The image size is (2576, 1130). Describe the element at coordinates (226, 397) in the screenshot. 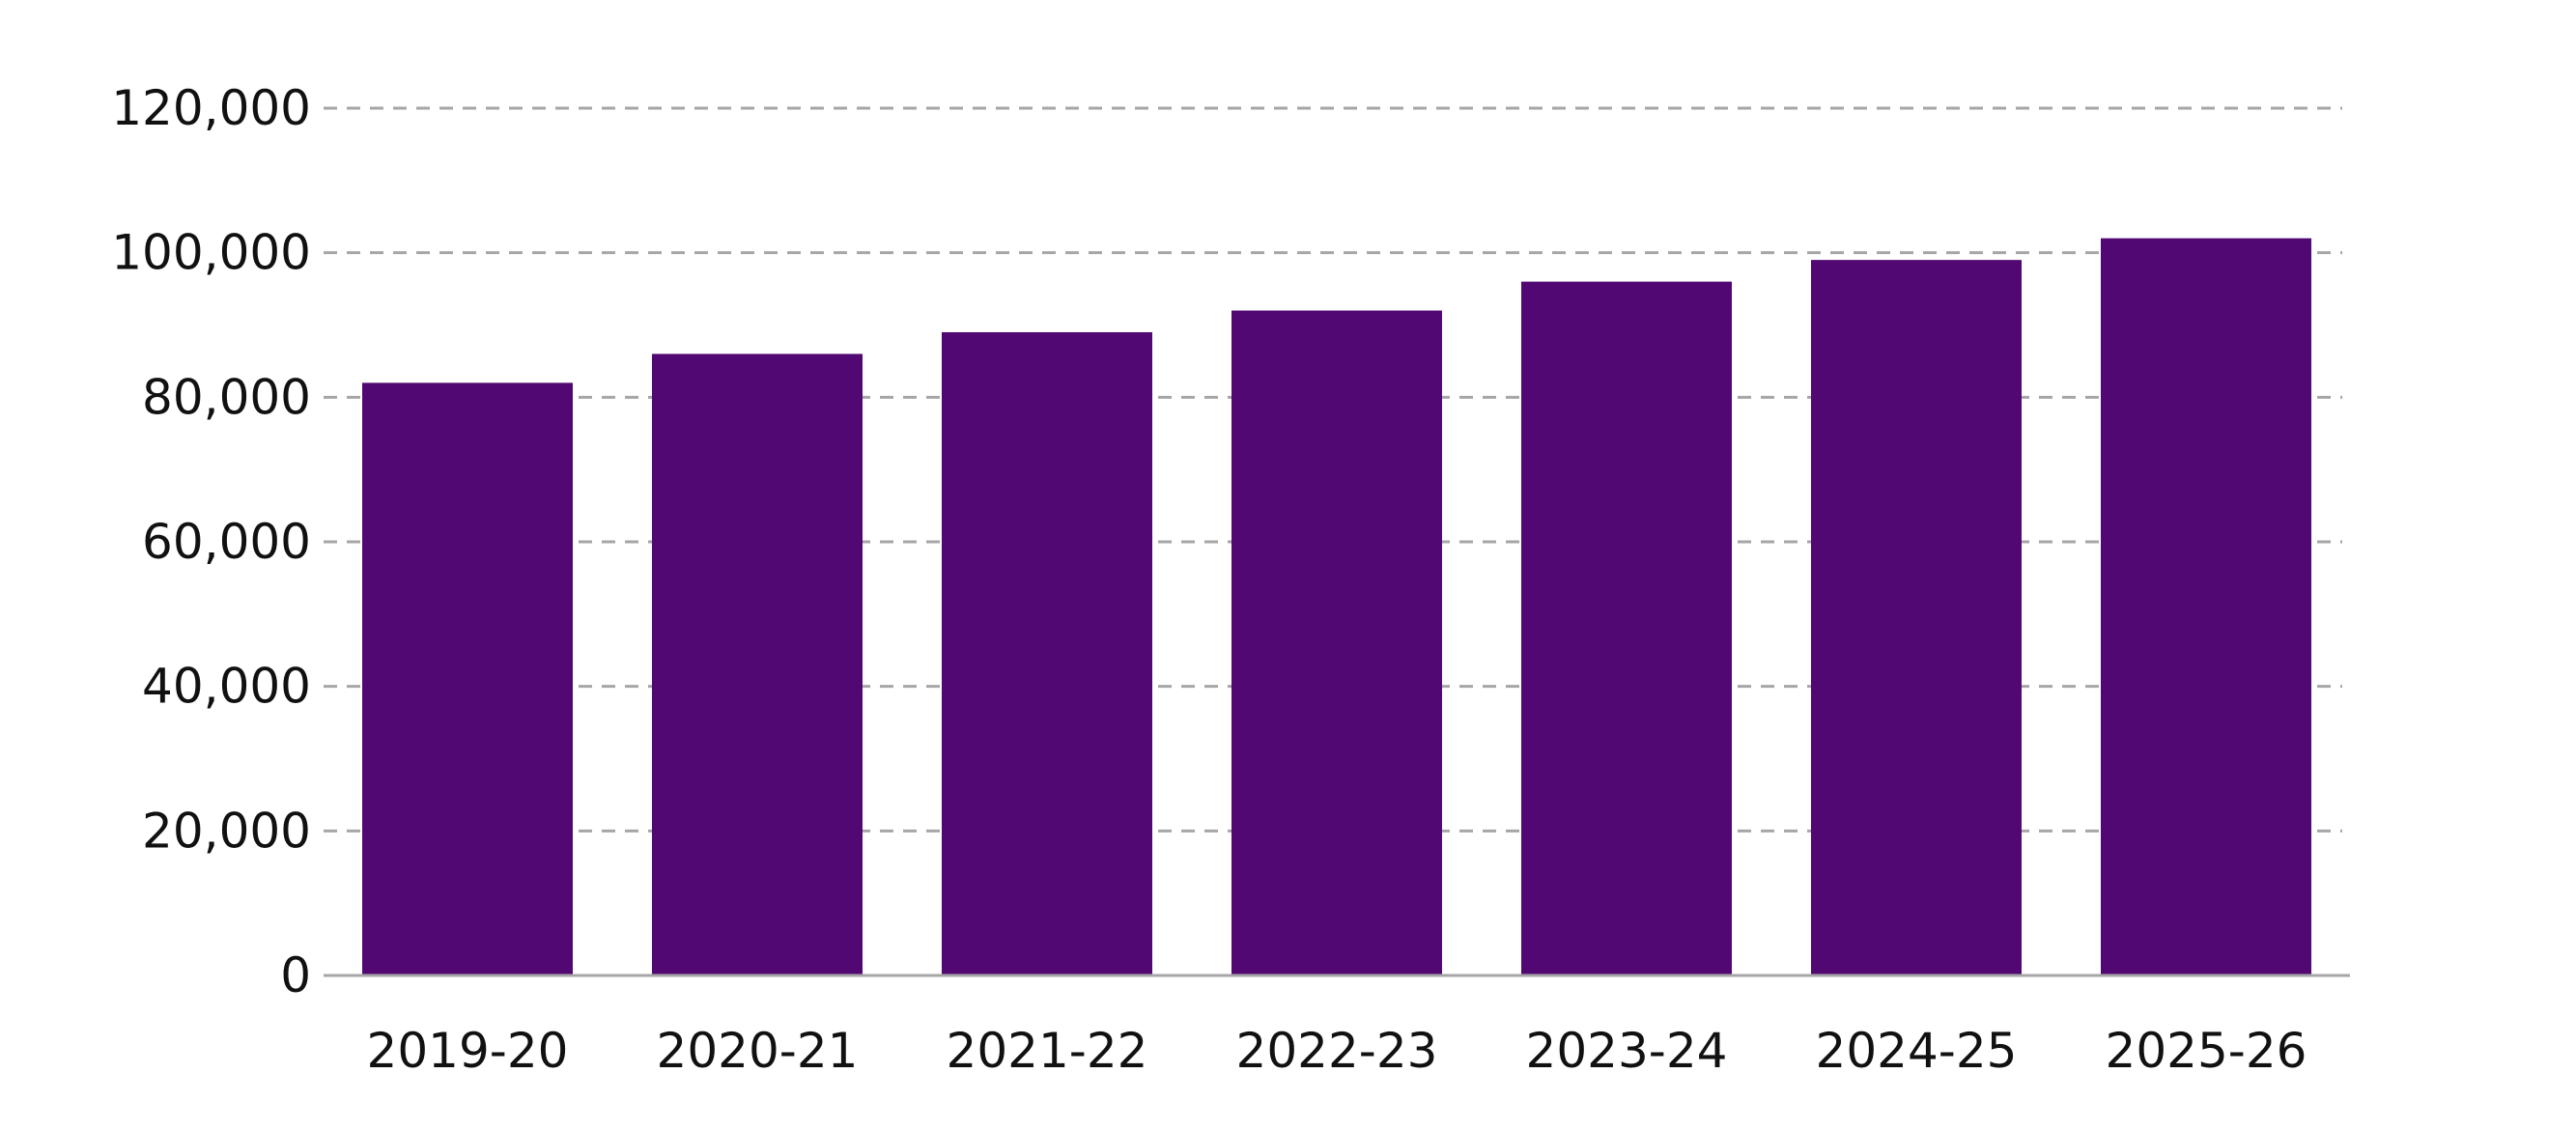

I see `y-tick-label: 80,000` at that location.